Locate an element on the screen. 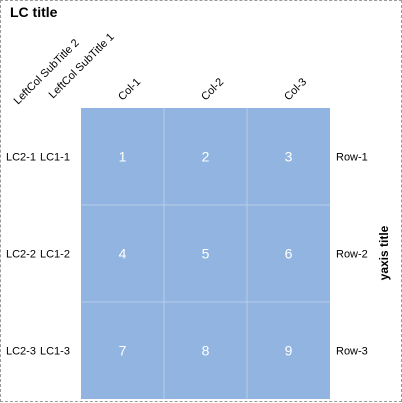  cell-value-label: 1 is located at coordinates (123, 157).